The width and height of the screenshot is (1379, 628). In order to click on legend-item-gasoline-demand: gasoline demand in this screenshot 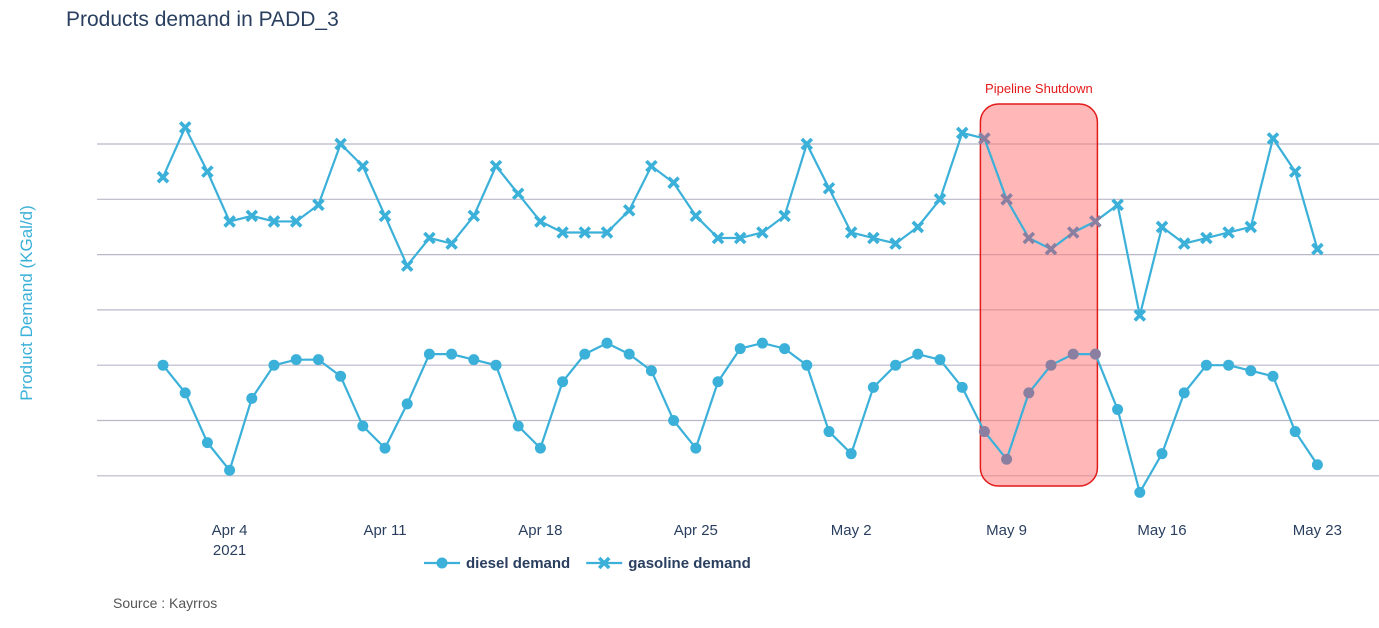, I will do `click(668, 563)`.